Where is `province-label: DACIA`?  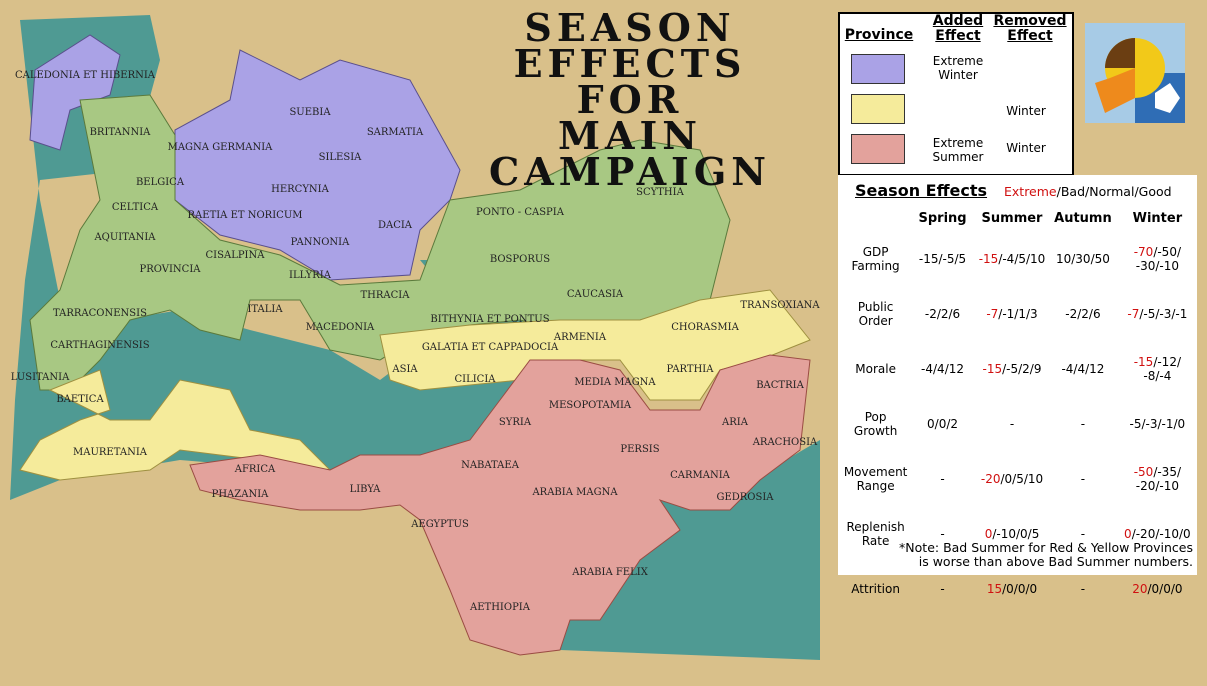
province-label: DACIA is located at coordinates (395, 225).